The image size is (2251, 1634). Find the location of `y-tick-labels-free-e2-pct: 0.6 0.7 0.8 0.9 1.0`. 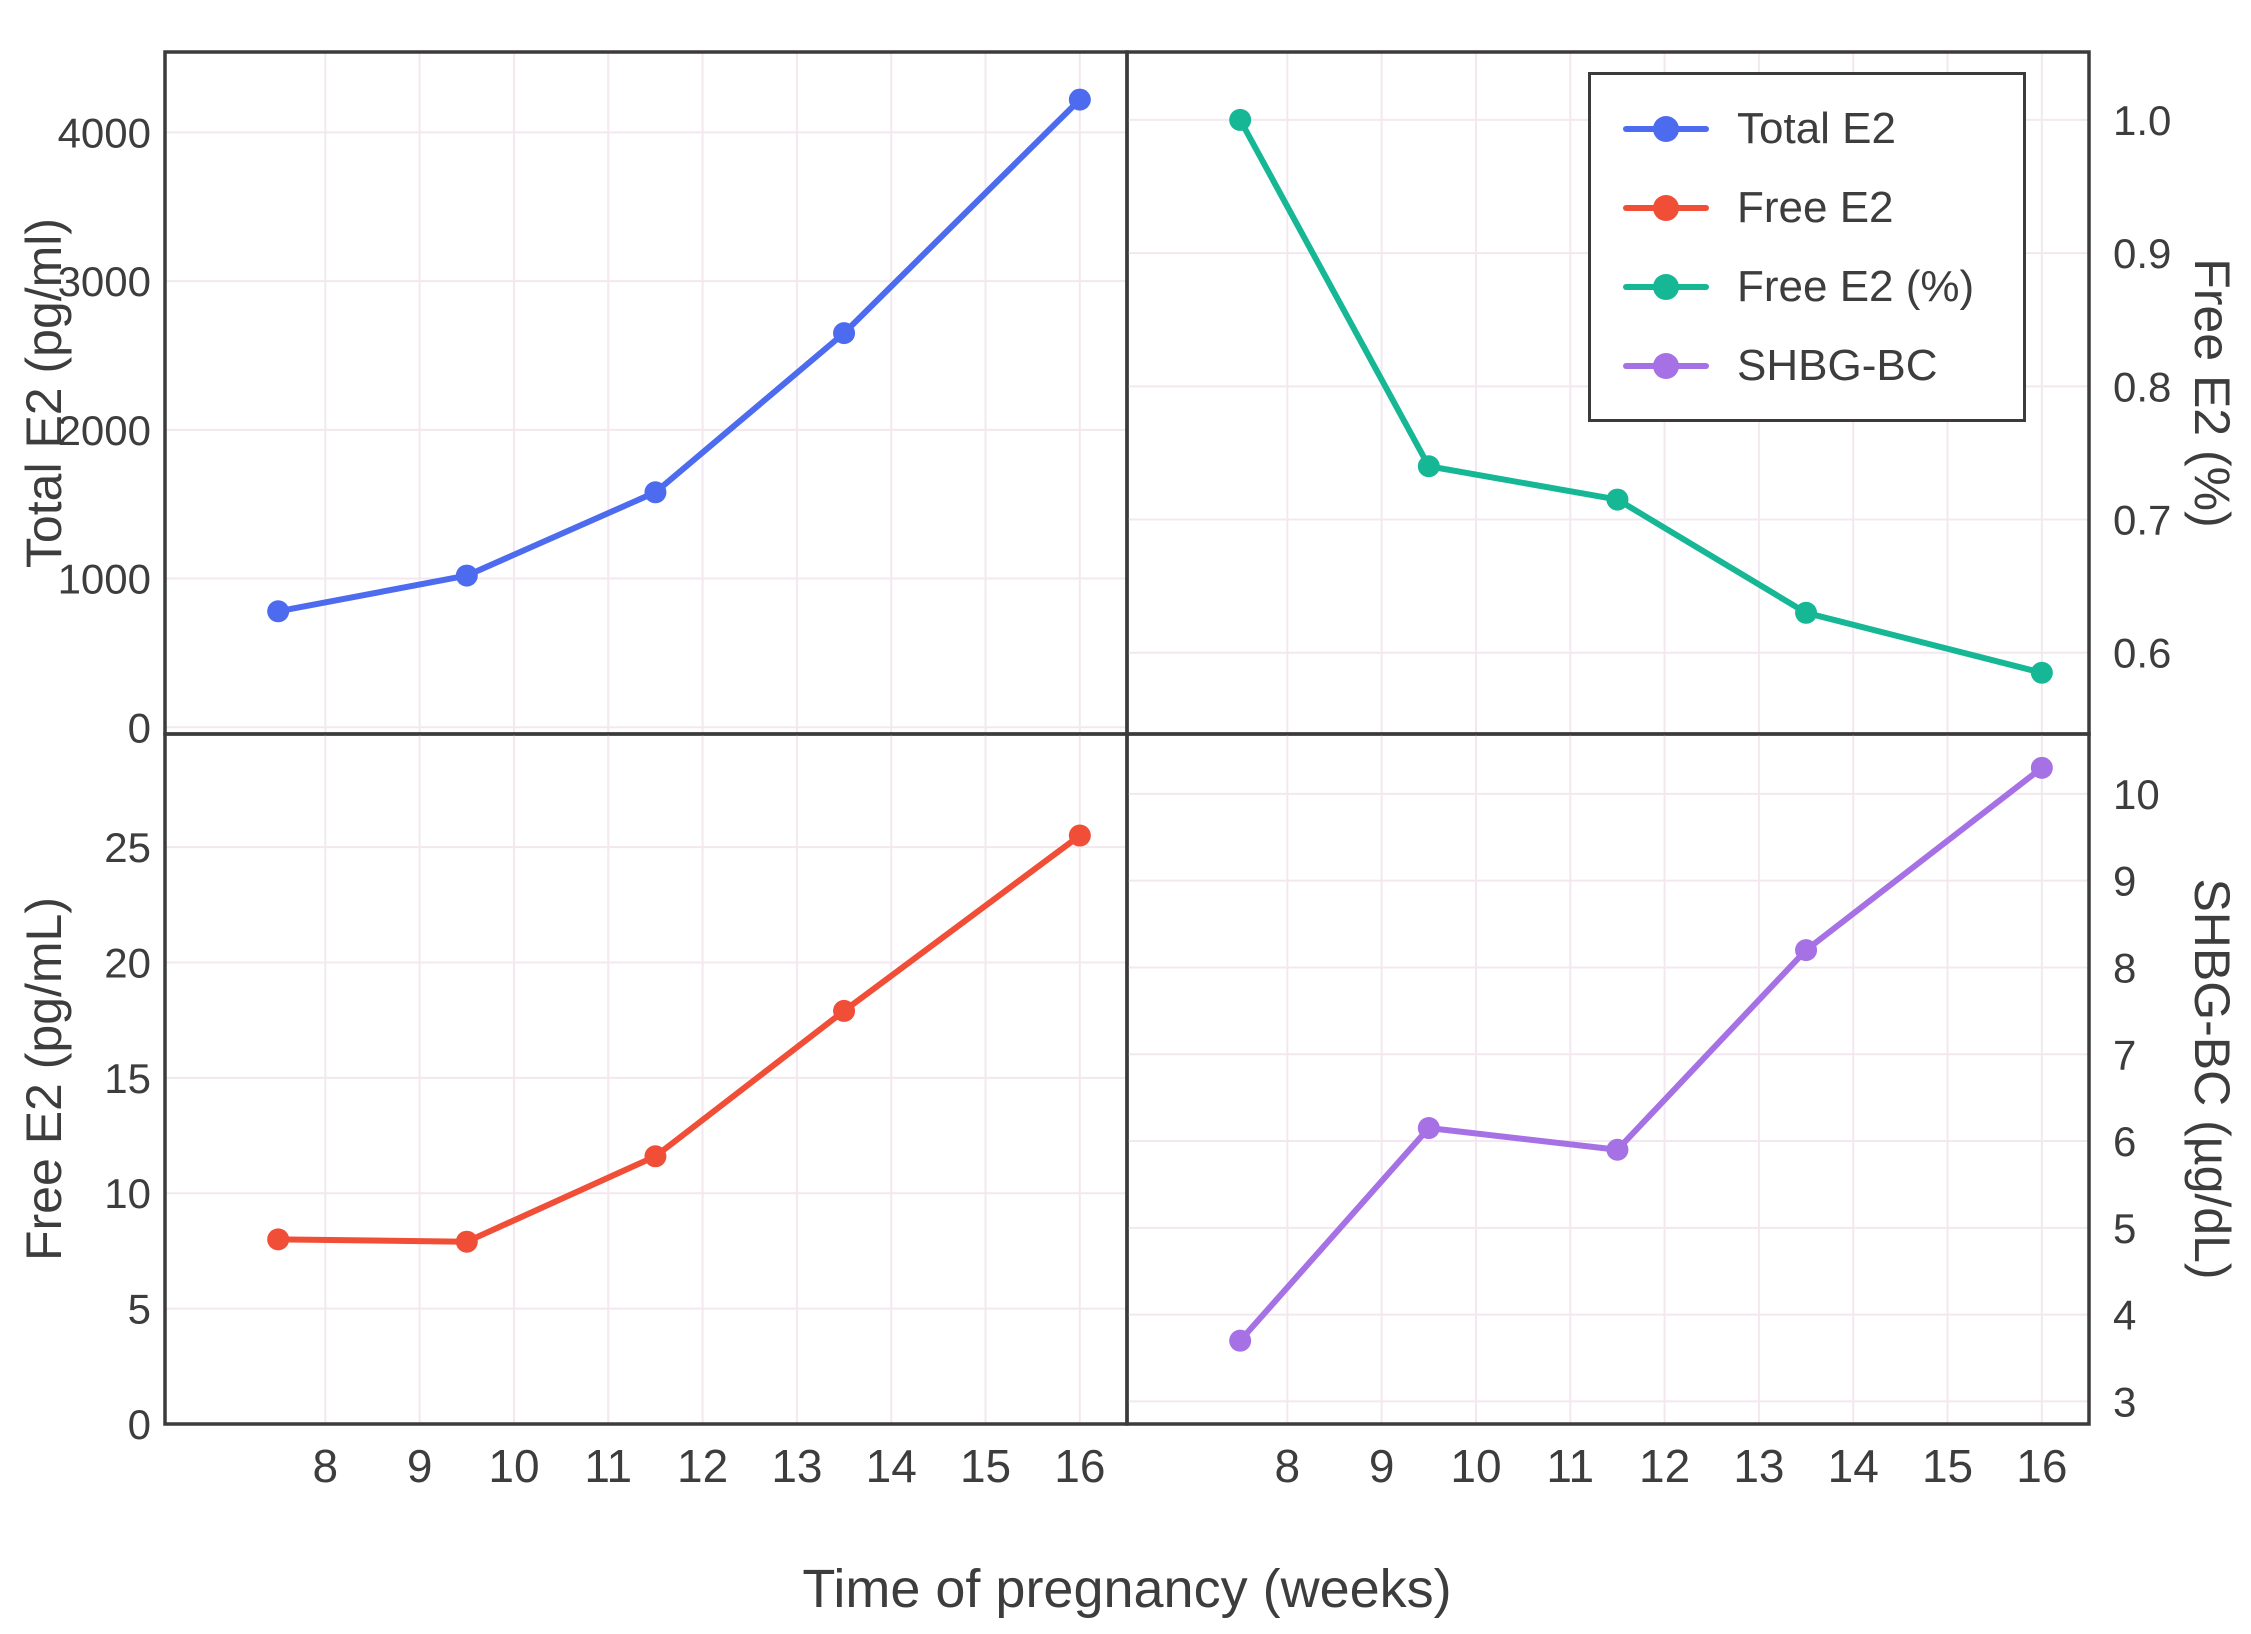

y-tick-labels-free-e2-pct: 0.6 0.7 0.8 0.9 1.0 is located at coordinates (2142, 387).